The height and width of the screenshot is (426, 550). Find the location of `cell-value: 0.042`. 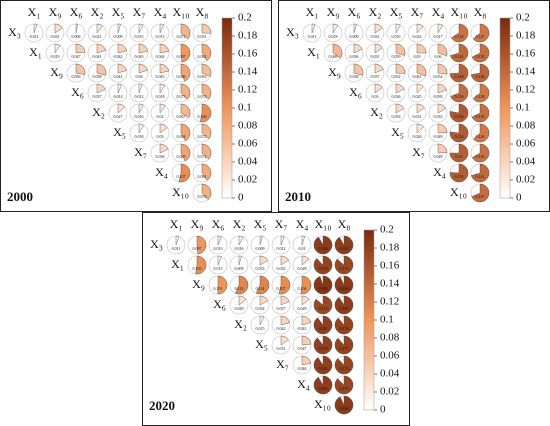

cell-value: 0.042 is located at coordinates (118, 56).